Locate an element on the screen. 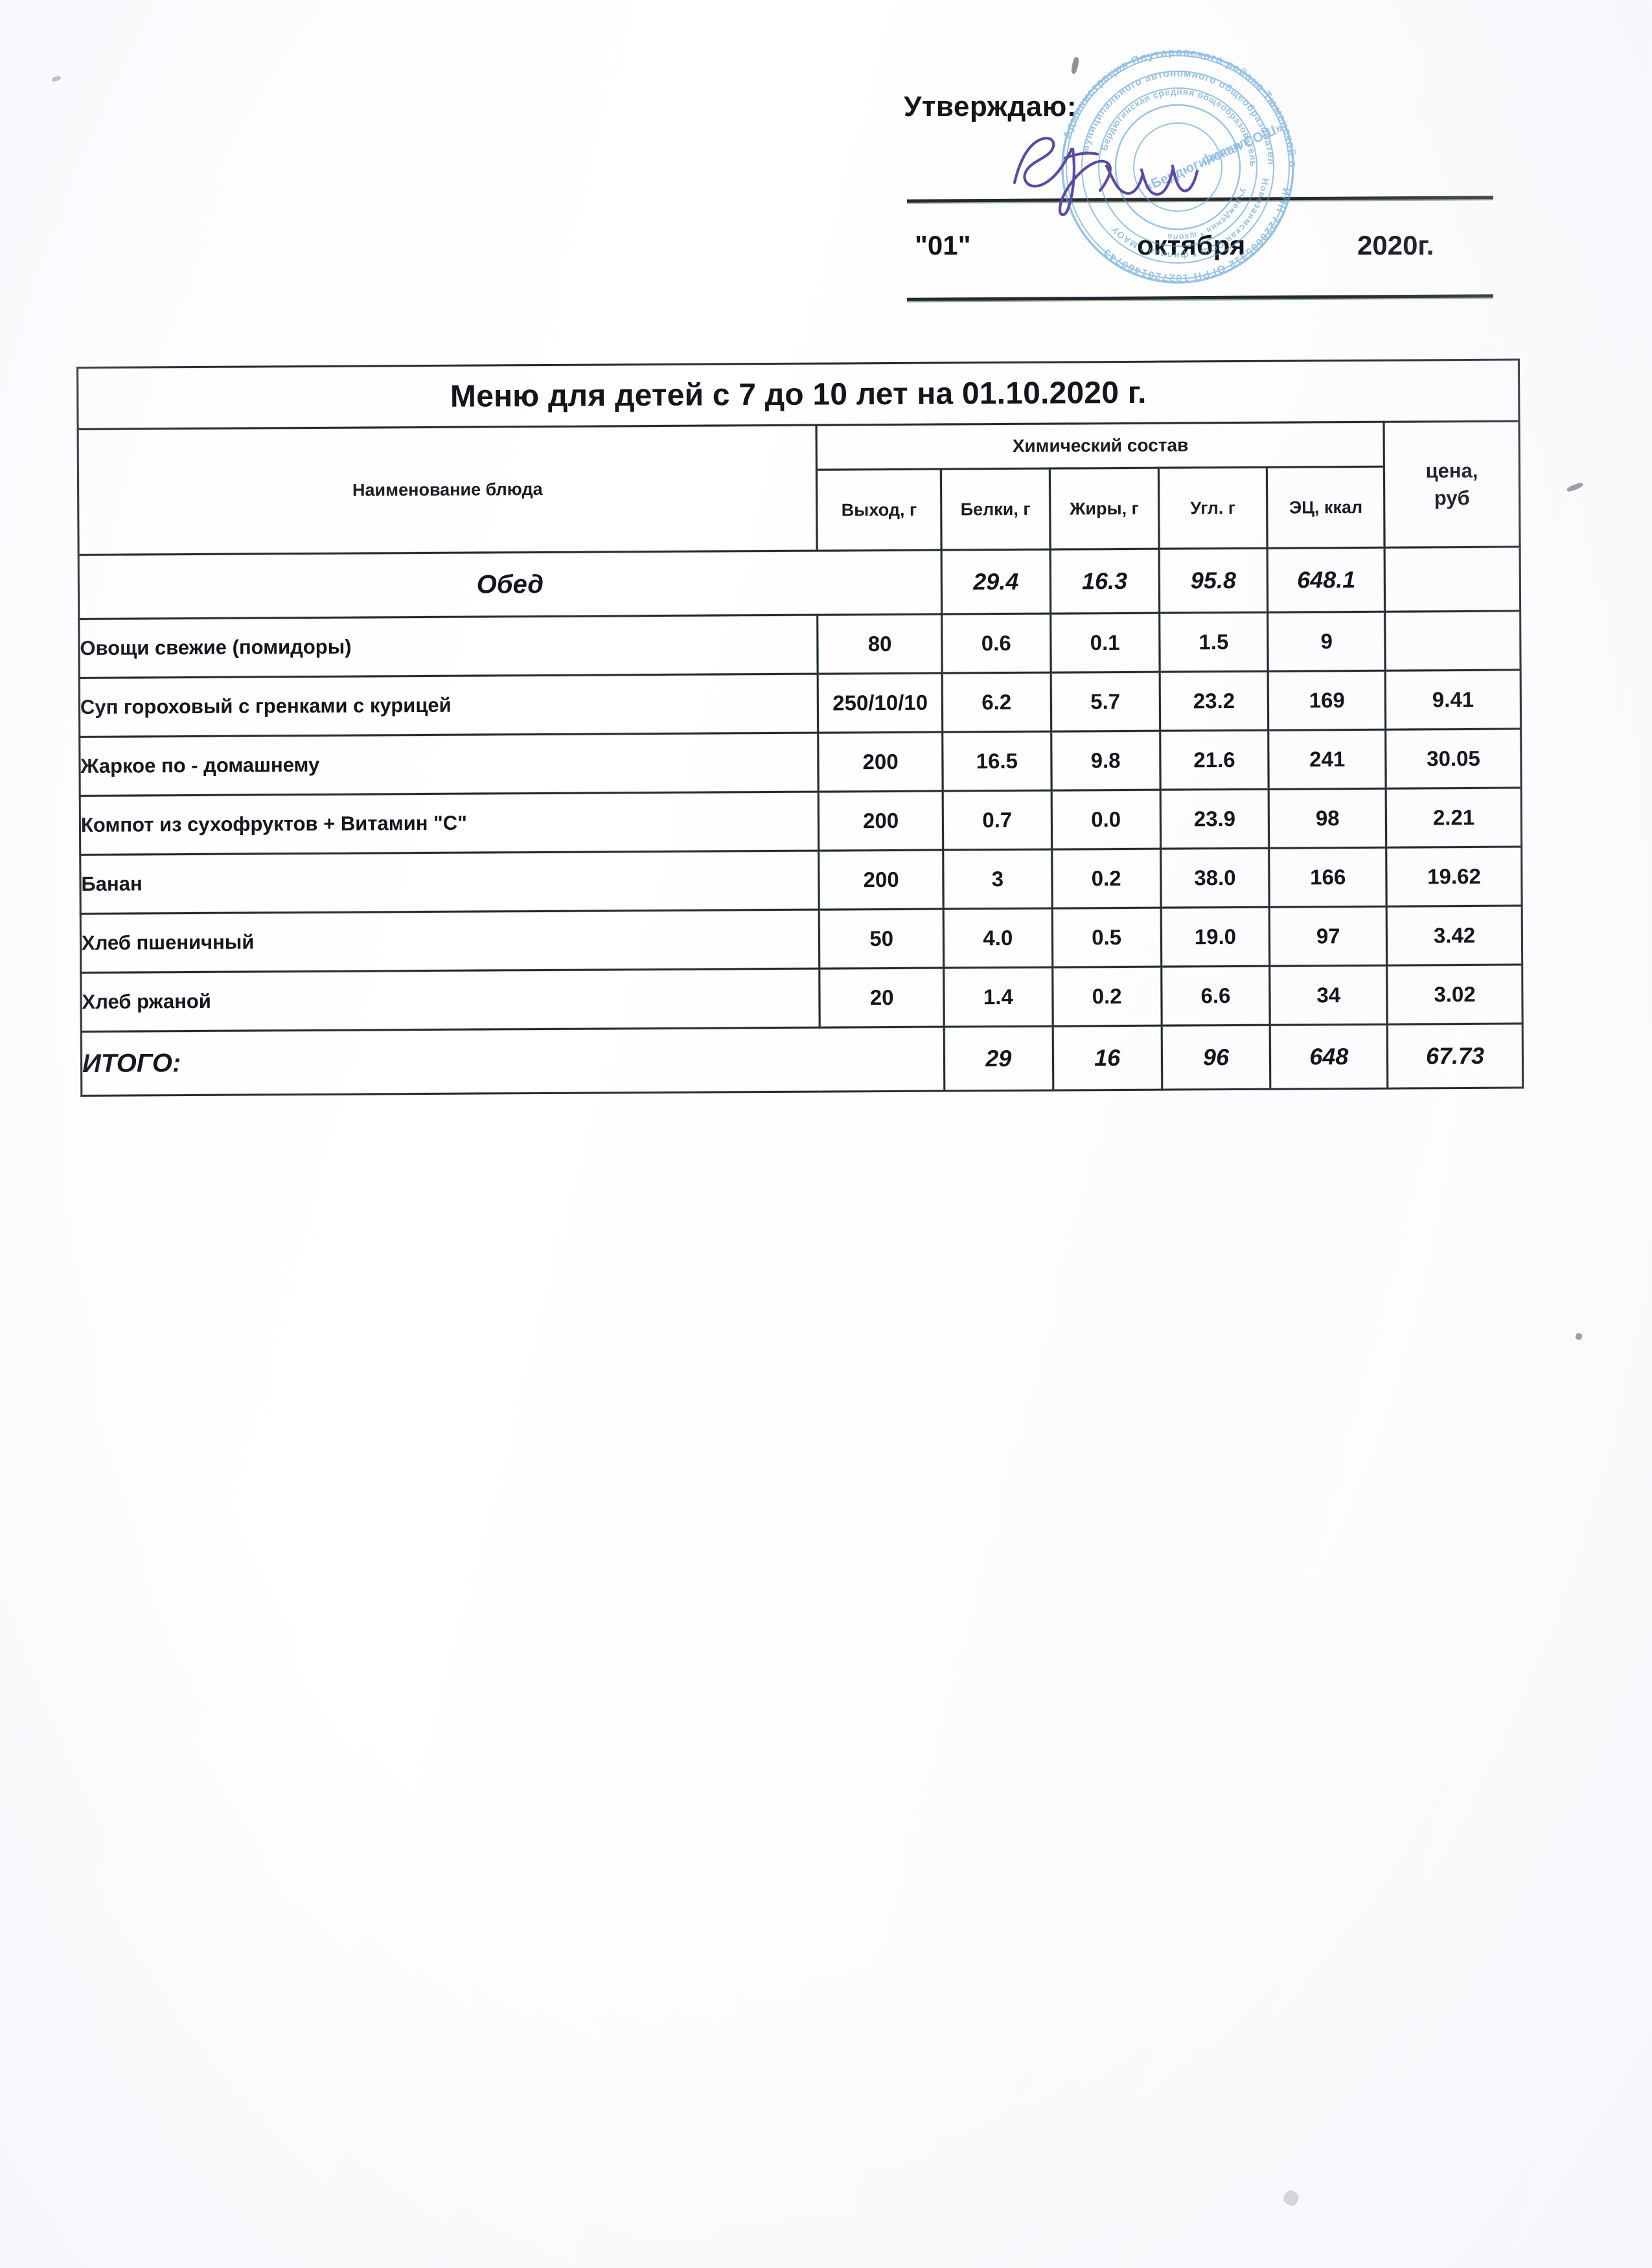 The width and height of the screenshot is (1652, 2268). signature-rule is located at coordinates (1200, 199).